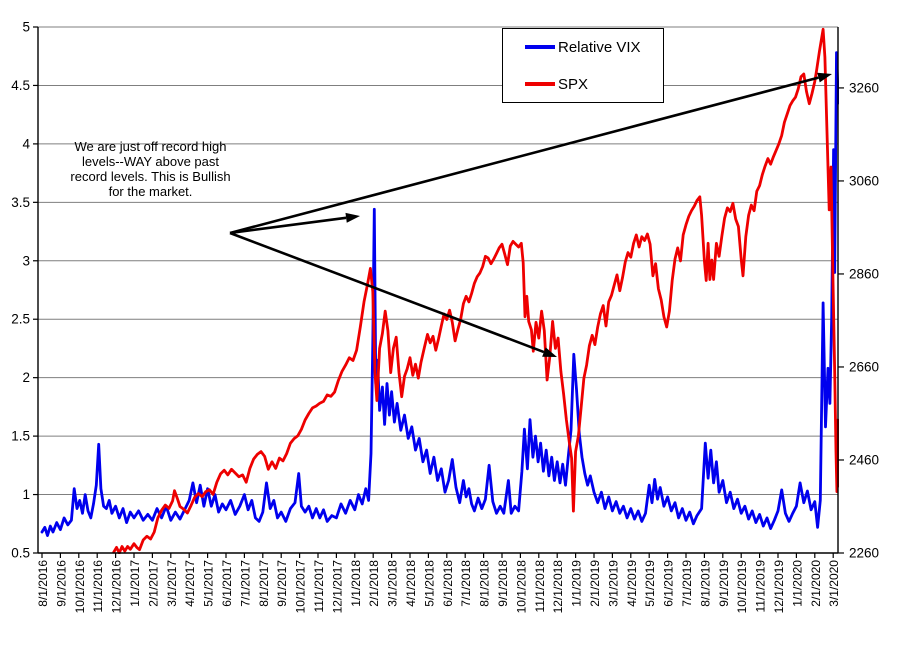  Describe the element at coordinates (135, 583) in the screenshot. I see `x-tick-label: 1/1/2017` at that location.